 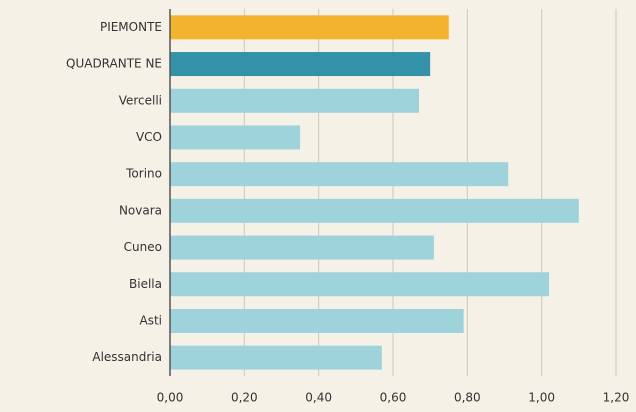 I want to click on y-tick-label: Cuneo, so click(x=143, y=247).